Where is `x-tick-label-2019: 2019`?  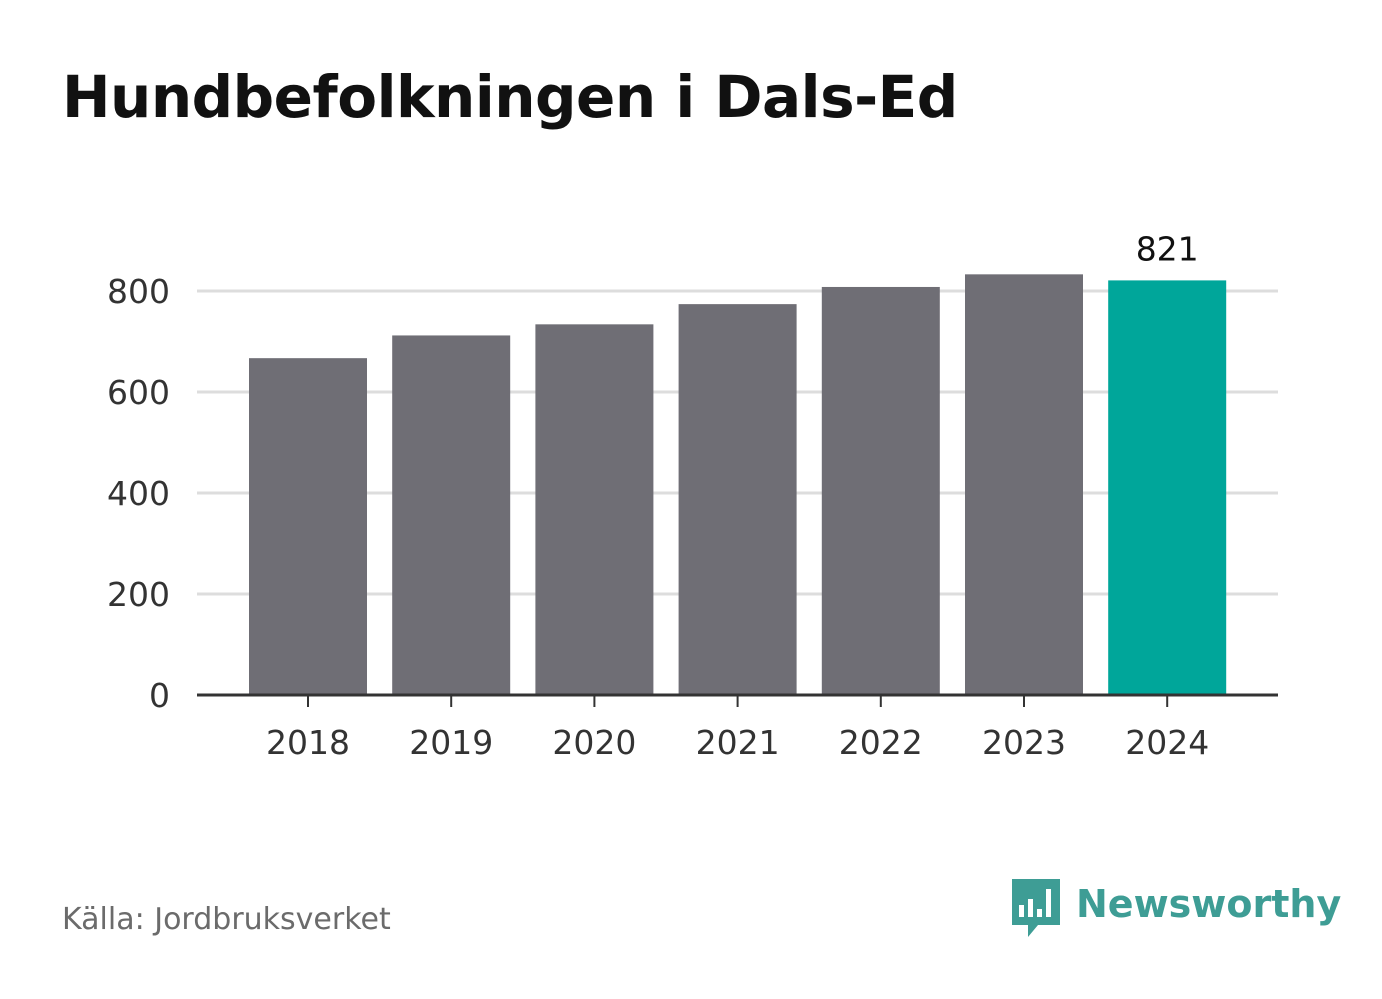 x-tick-label-2019: 2019 is located at coordinates (451, 742).